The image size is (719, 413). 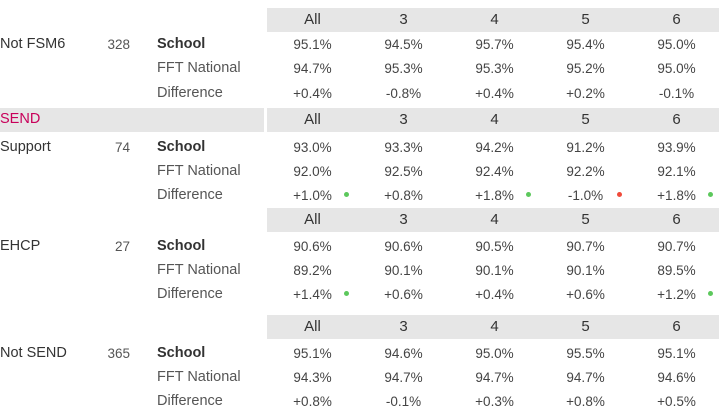 I want to click on value-cell: 91.2%, so click(x=585, y=147).